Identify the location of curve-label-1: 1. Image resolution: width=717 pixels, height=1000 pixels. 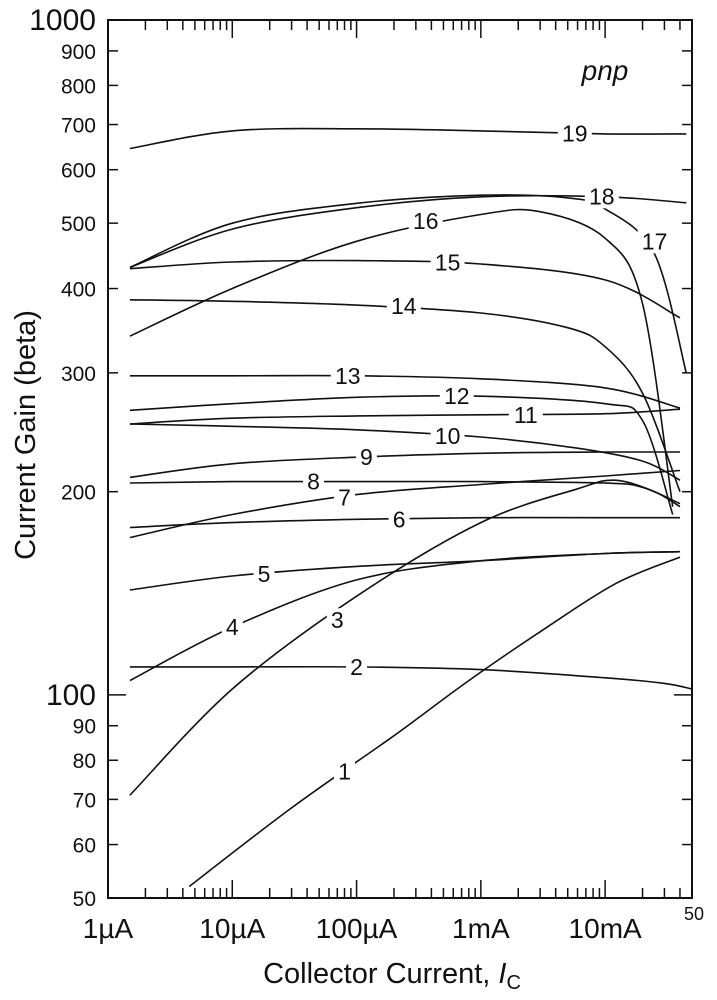
(344, 771).